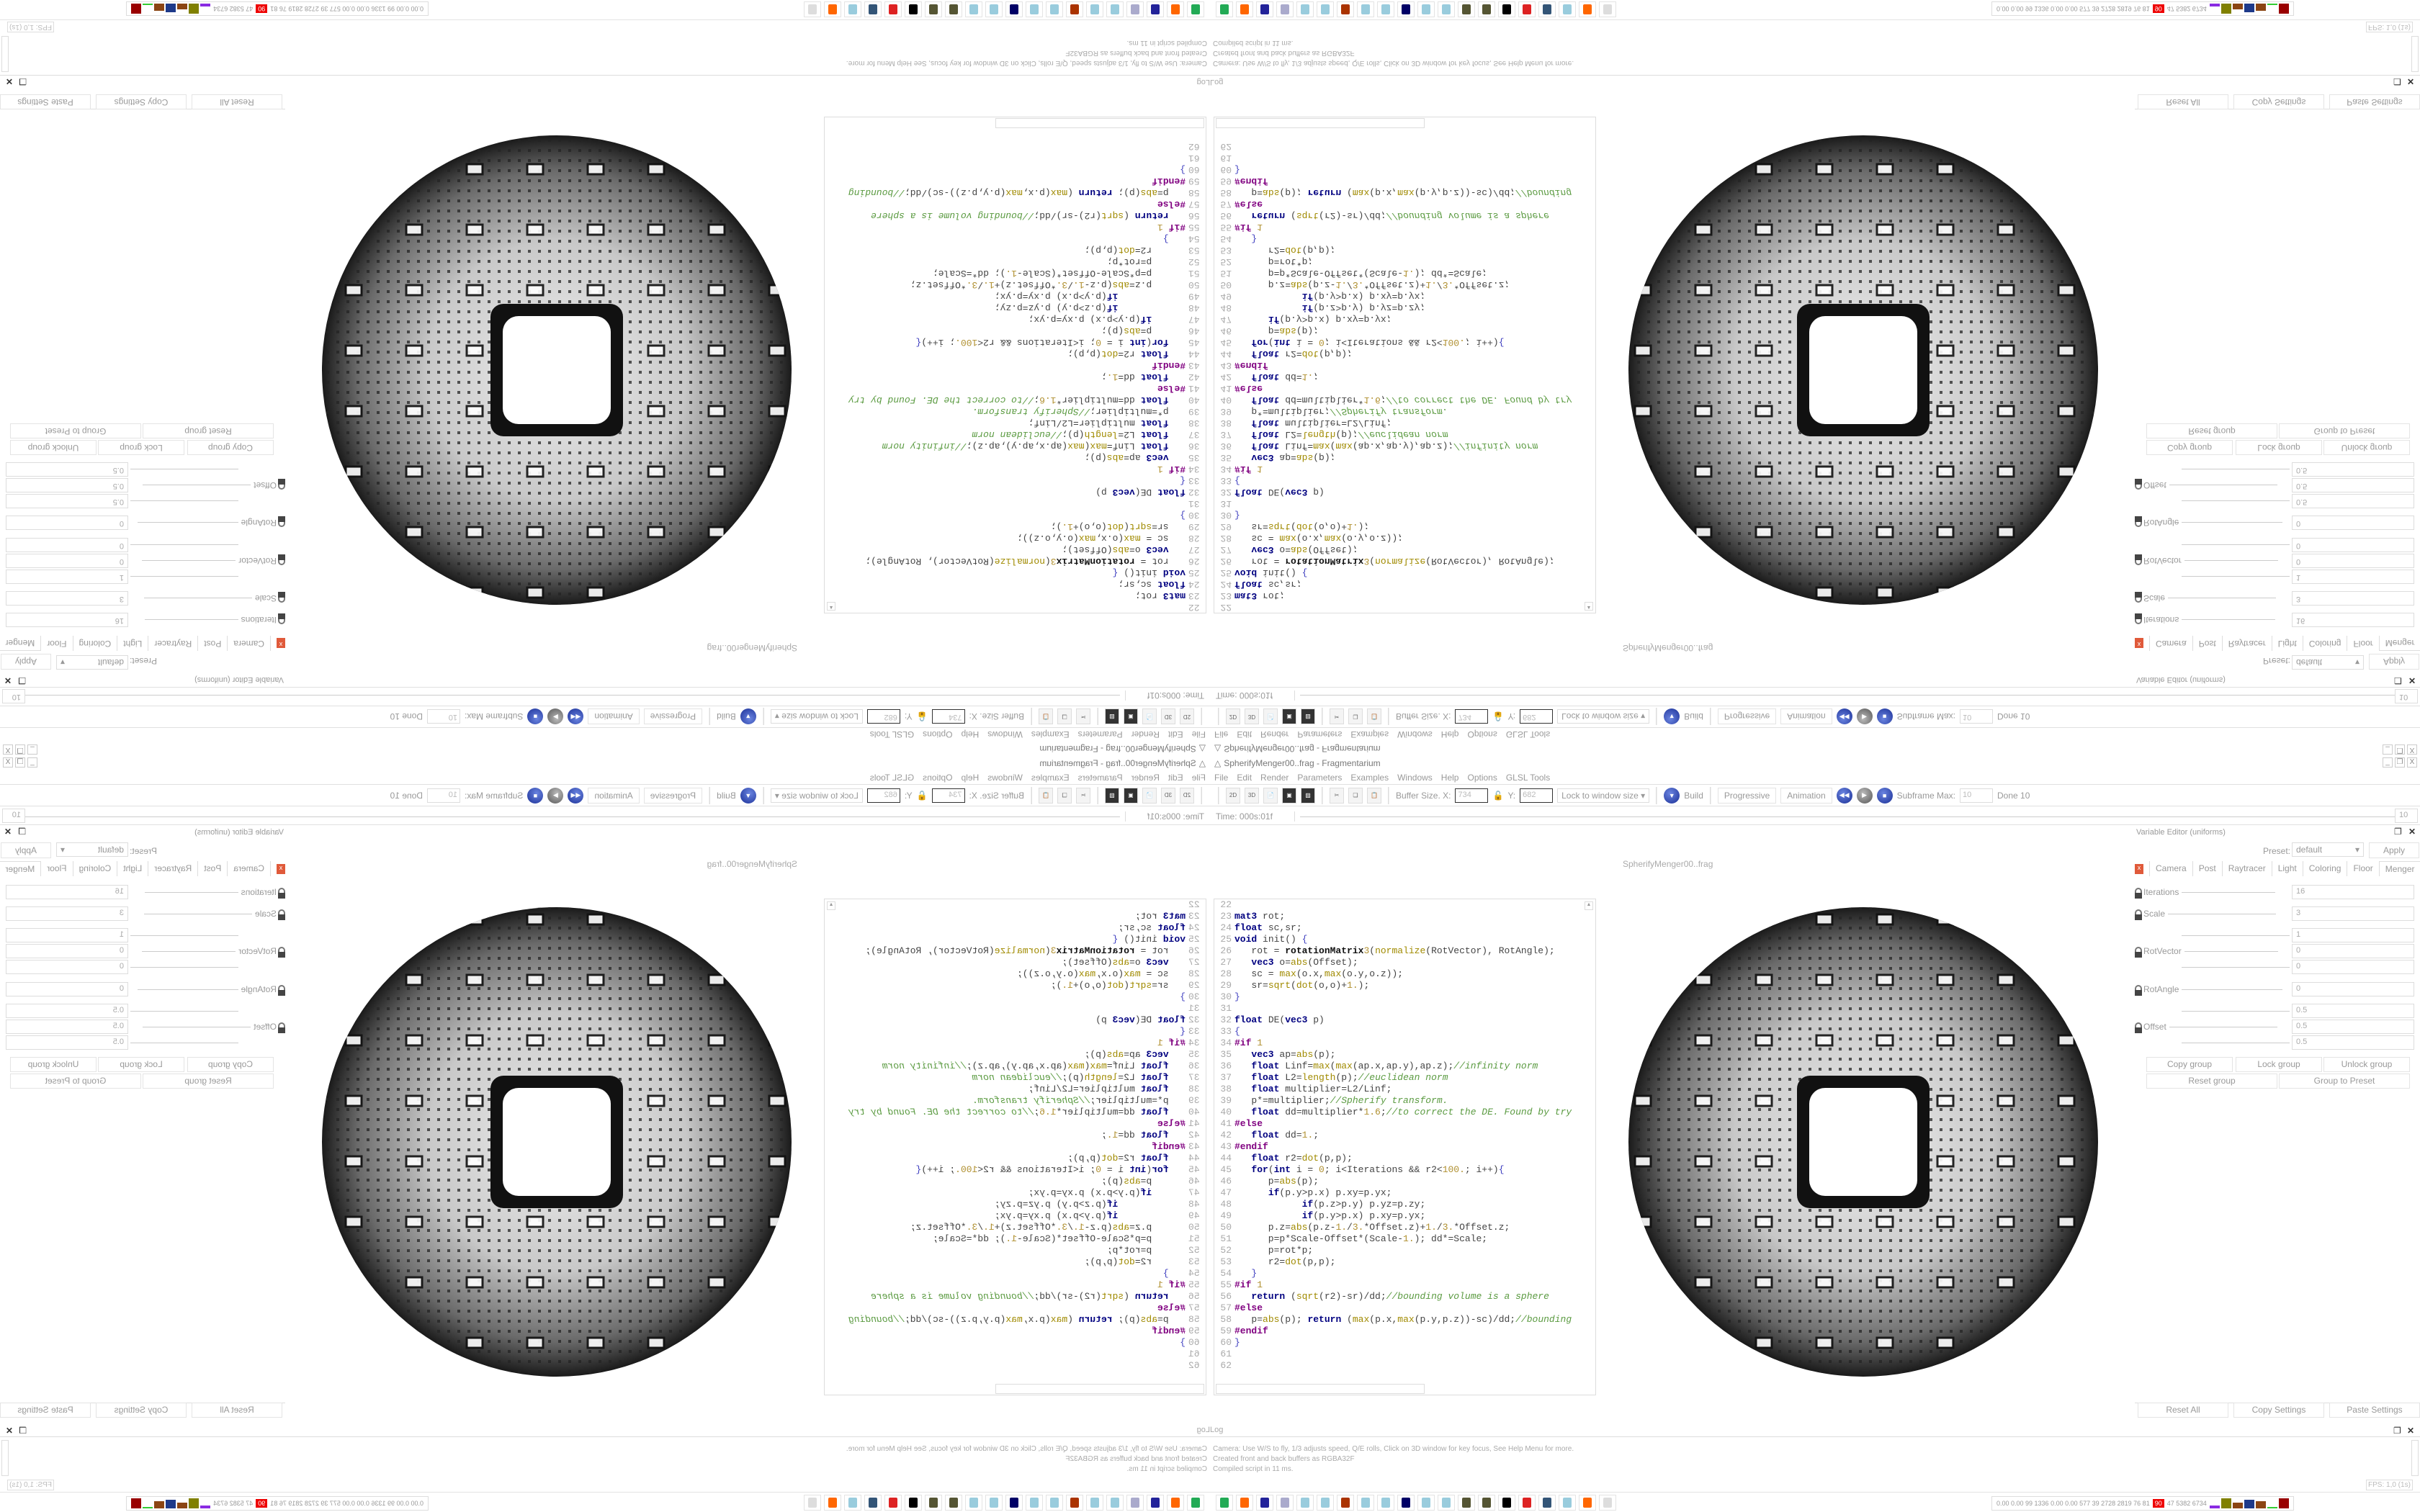  Describe the element at coordinates (1404, 146) in the screenshot. I see `code-line: 62` at that location.